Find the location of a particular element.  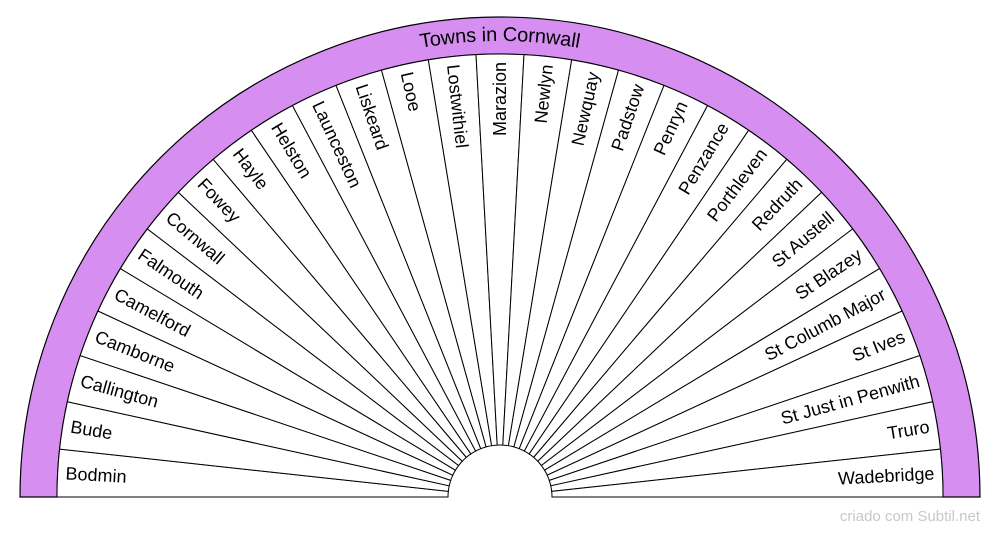

credit-text: criado com Subtil.net is located at coordinates (909, 516).